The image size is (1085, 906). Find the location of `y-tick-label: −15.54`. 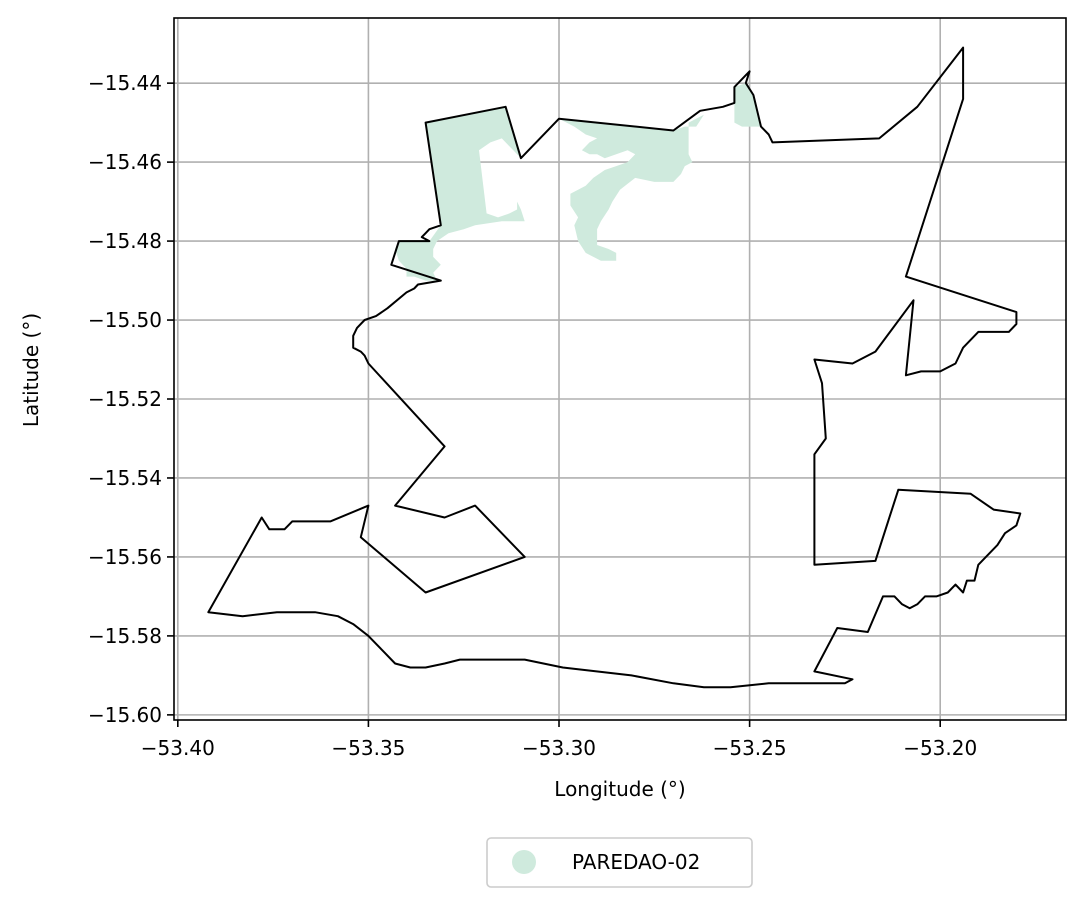

y-tick-label: −15.54 is located at coordinates (125, 478).